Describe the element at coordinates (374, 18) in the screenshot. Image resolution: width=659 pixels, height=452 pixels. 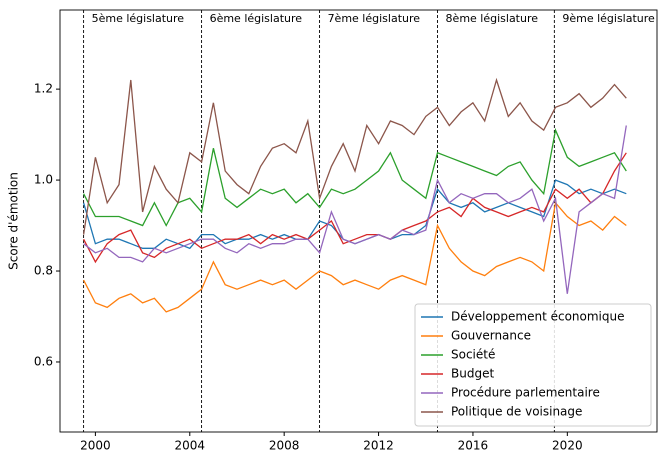
I see `legislature-label: 7ème législature` at that location.